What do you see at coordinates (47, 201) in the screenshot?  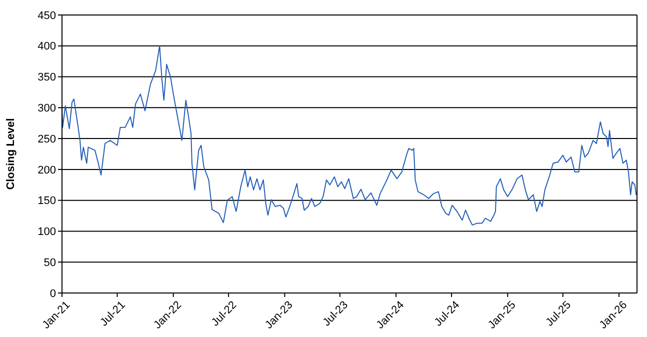 I see `y-tick-label: 150` at bounding box center [47, 201].